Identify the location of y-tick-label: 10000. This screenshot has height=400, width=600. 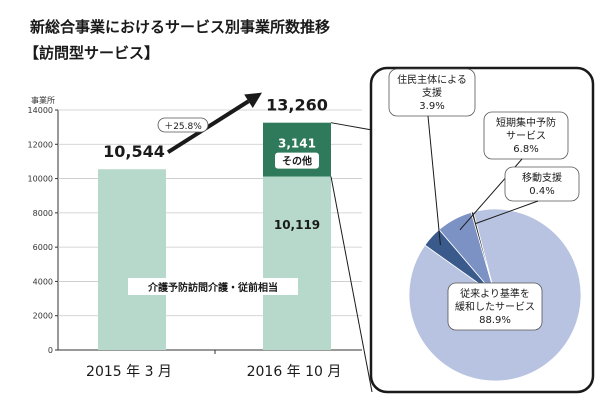
(40, 179).